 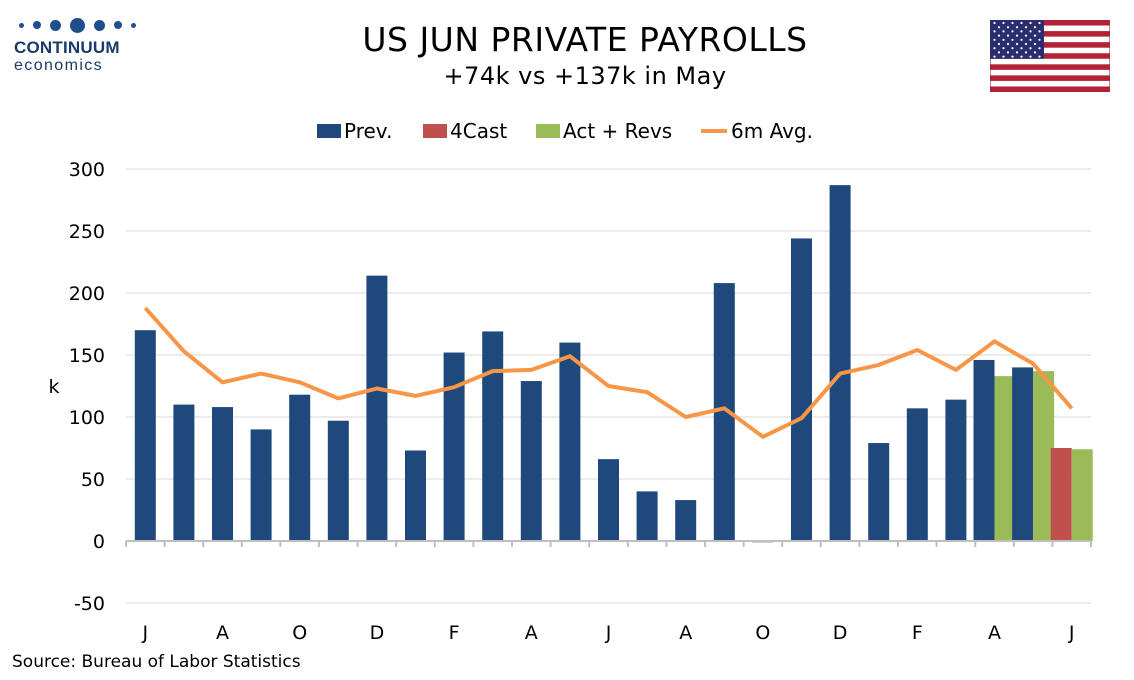 I want to click on legend-swatch-act-revs, so click(x=548, y=131).